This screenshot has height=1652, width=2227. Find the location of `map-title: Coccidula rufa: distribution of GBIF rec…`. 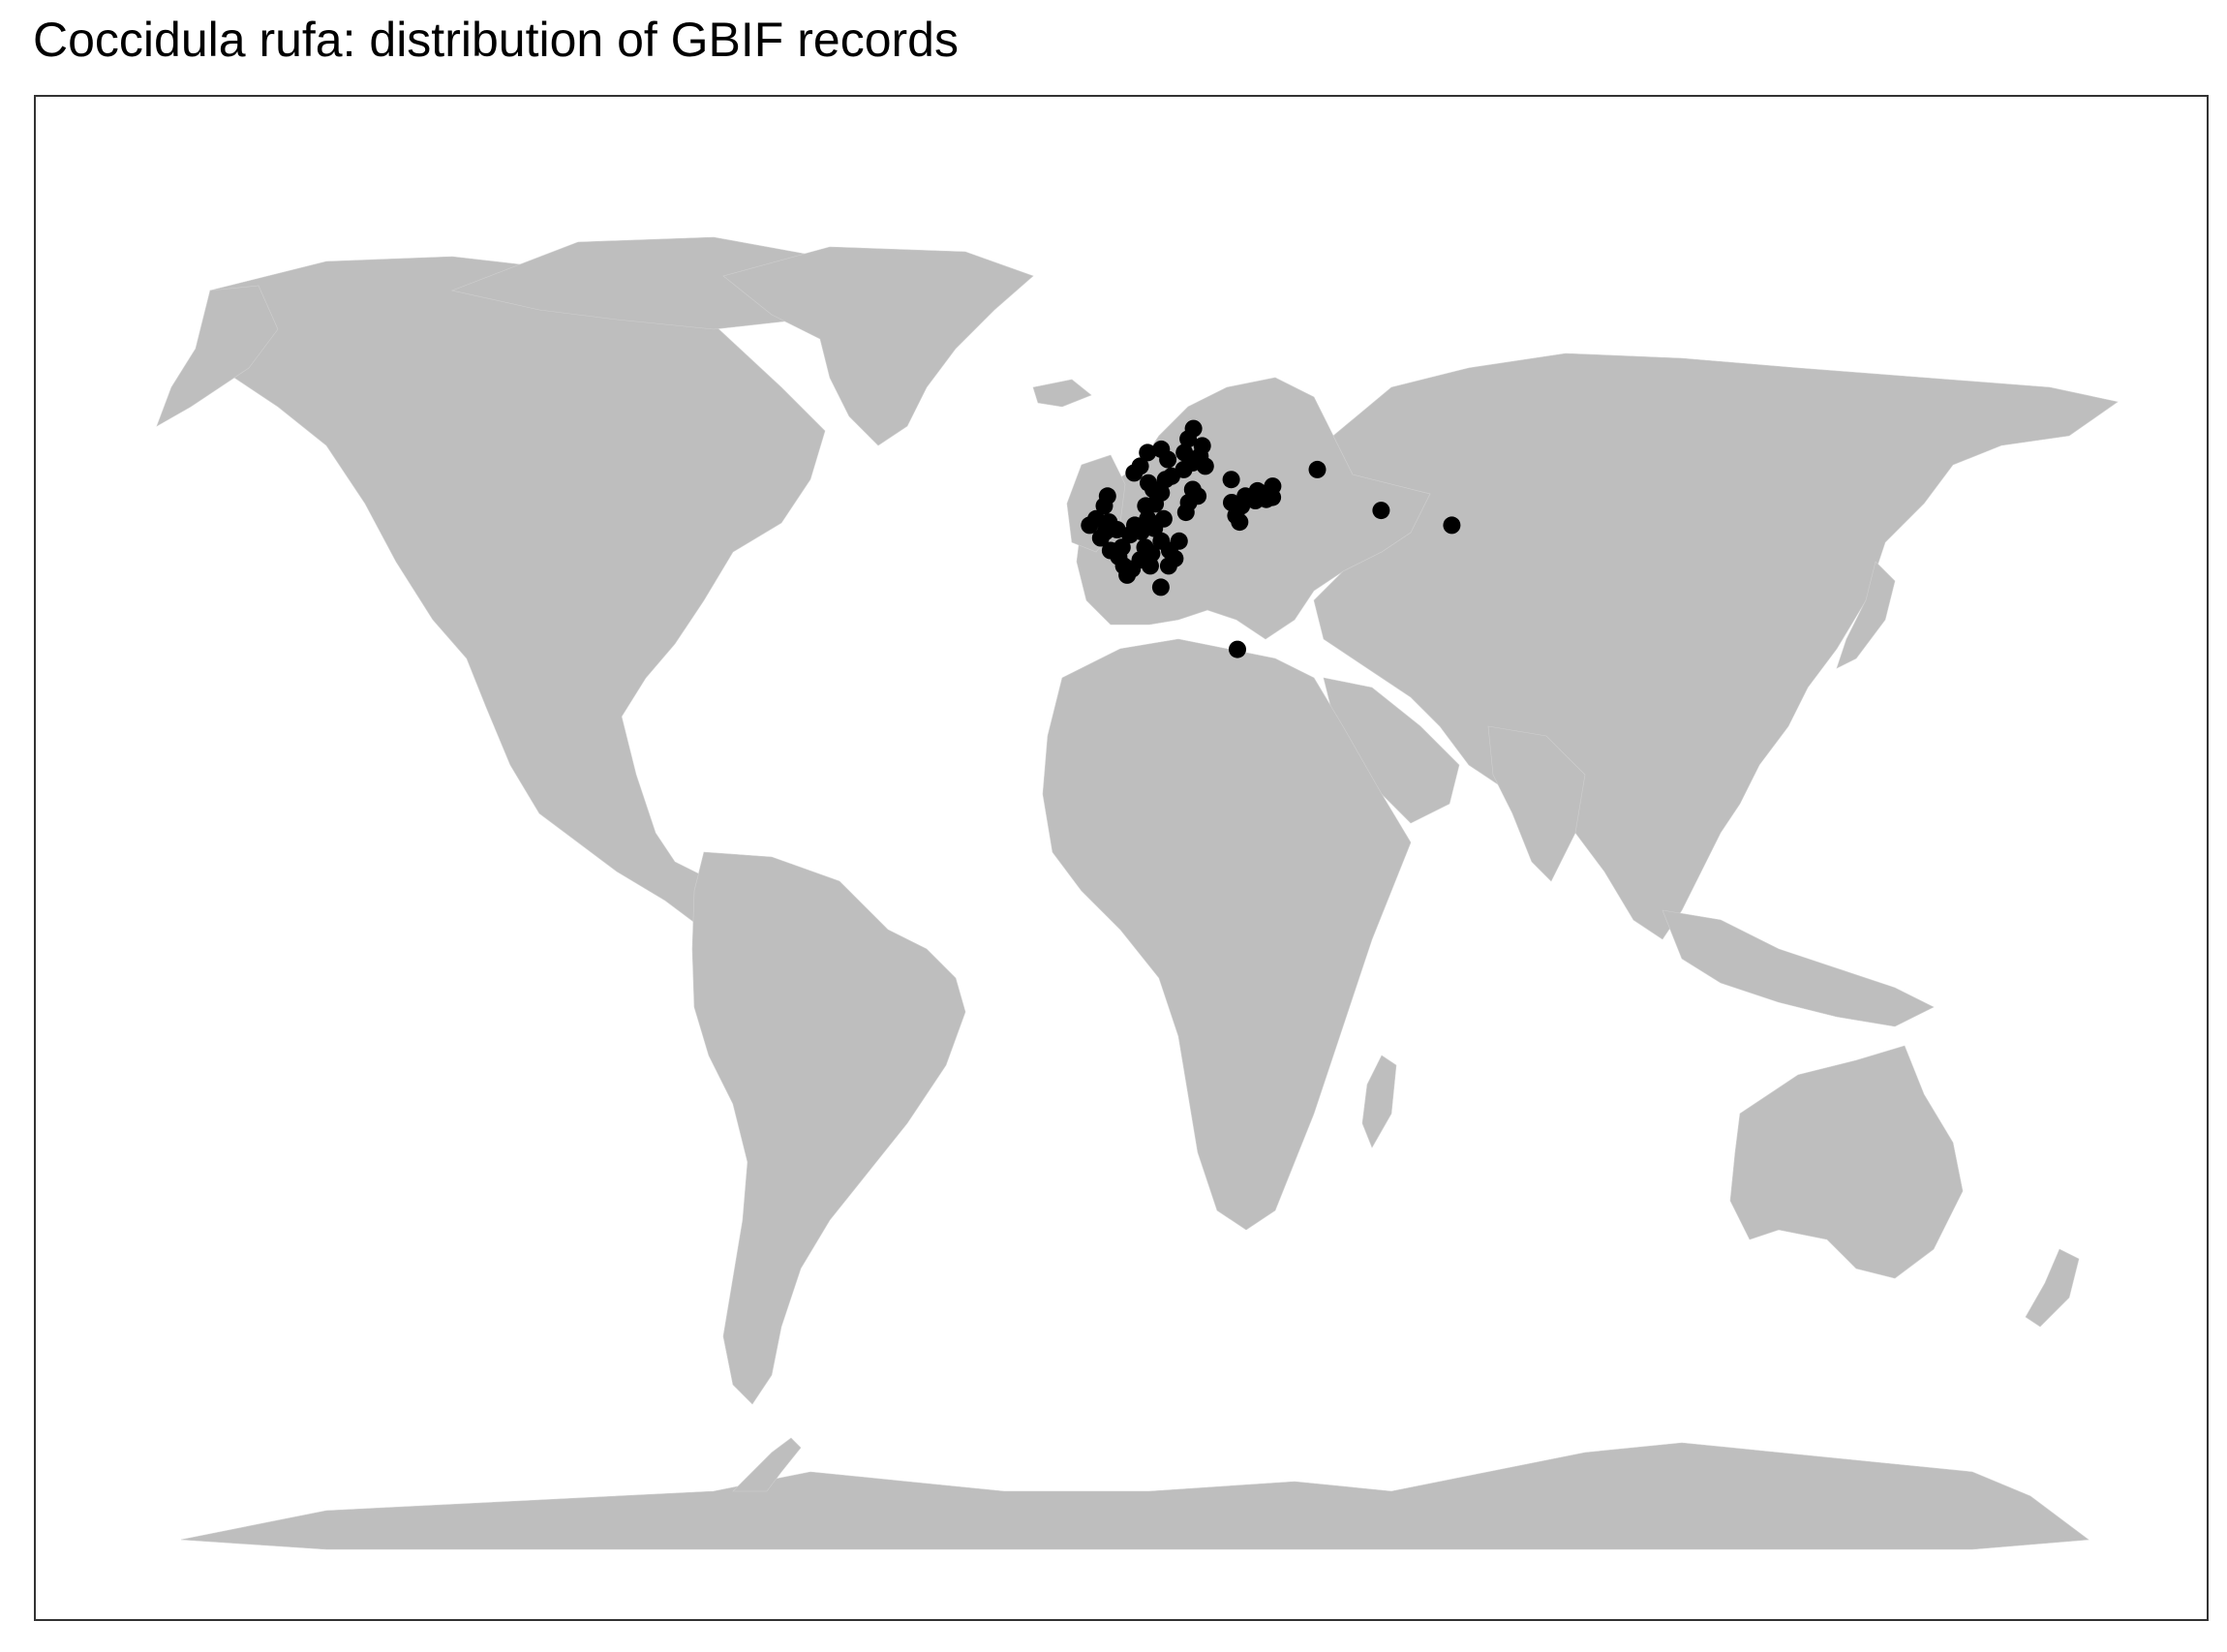

map-title: Coccidula rufa: distribution of GBIF rec… is located at coordinates (496, 40).